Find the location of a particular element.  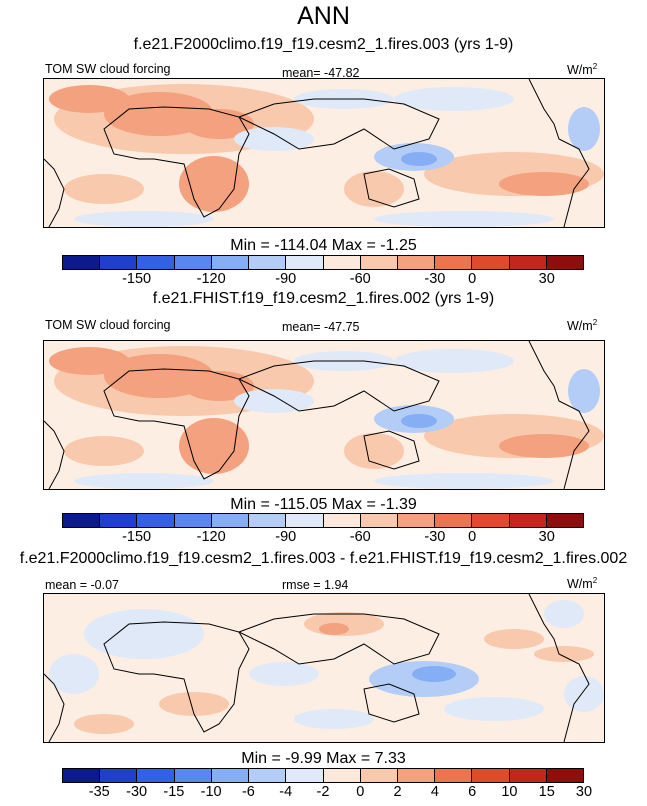

panel3-minmax: Min = -9.99 Max = 7.33 is located at coordinates (323, 758).